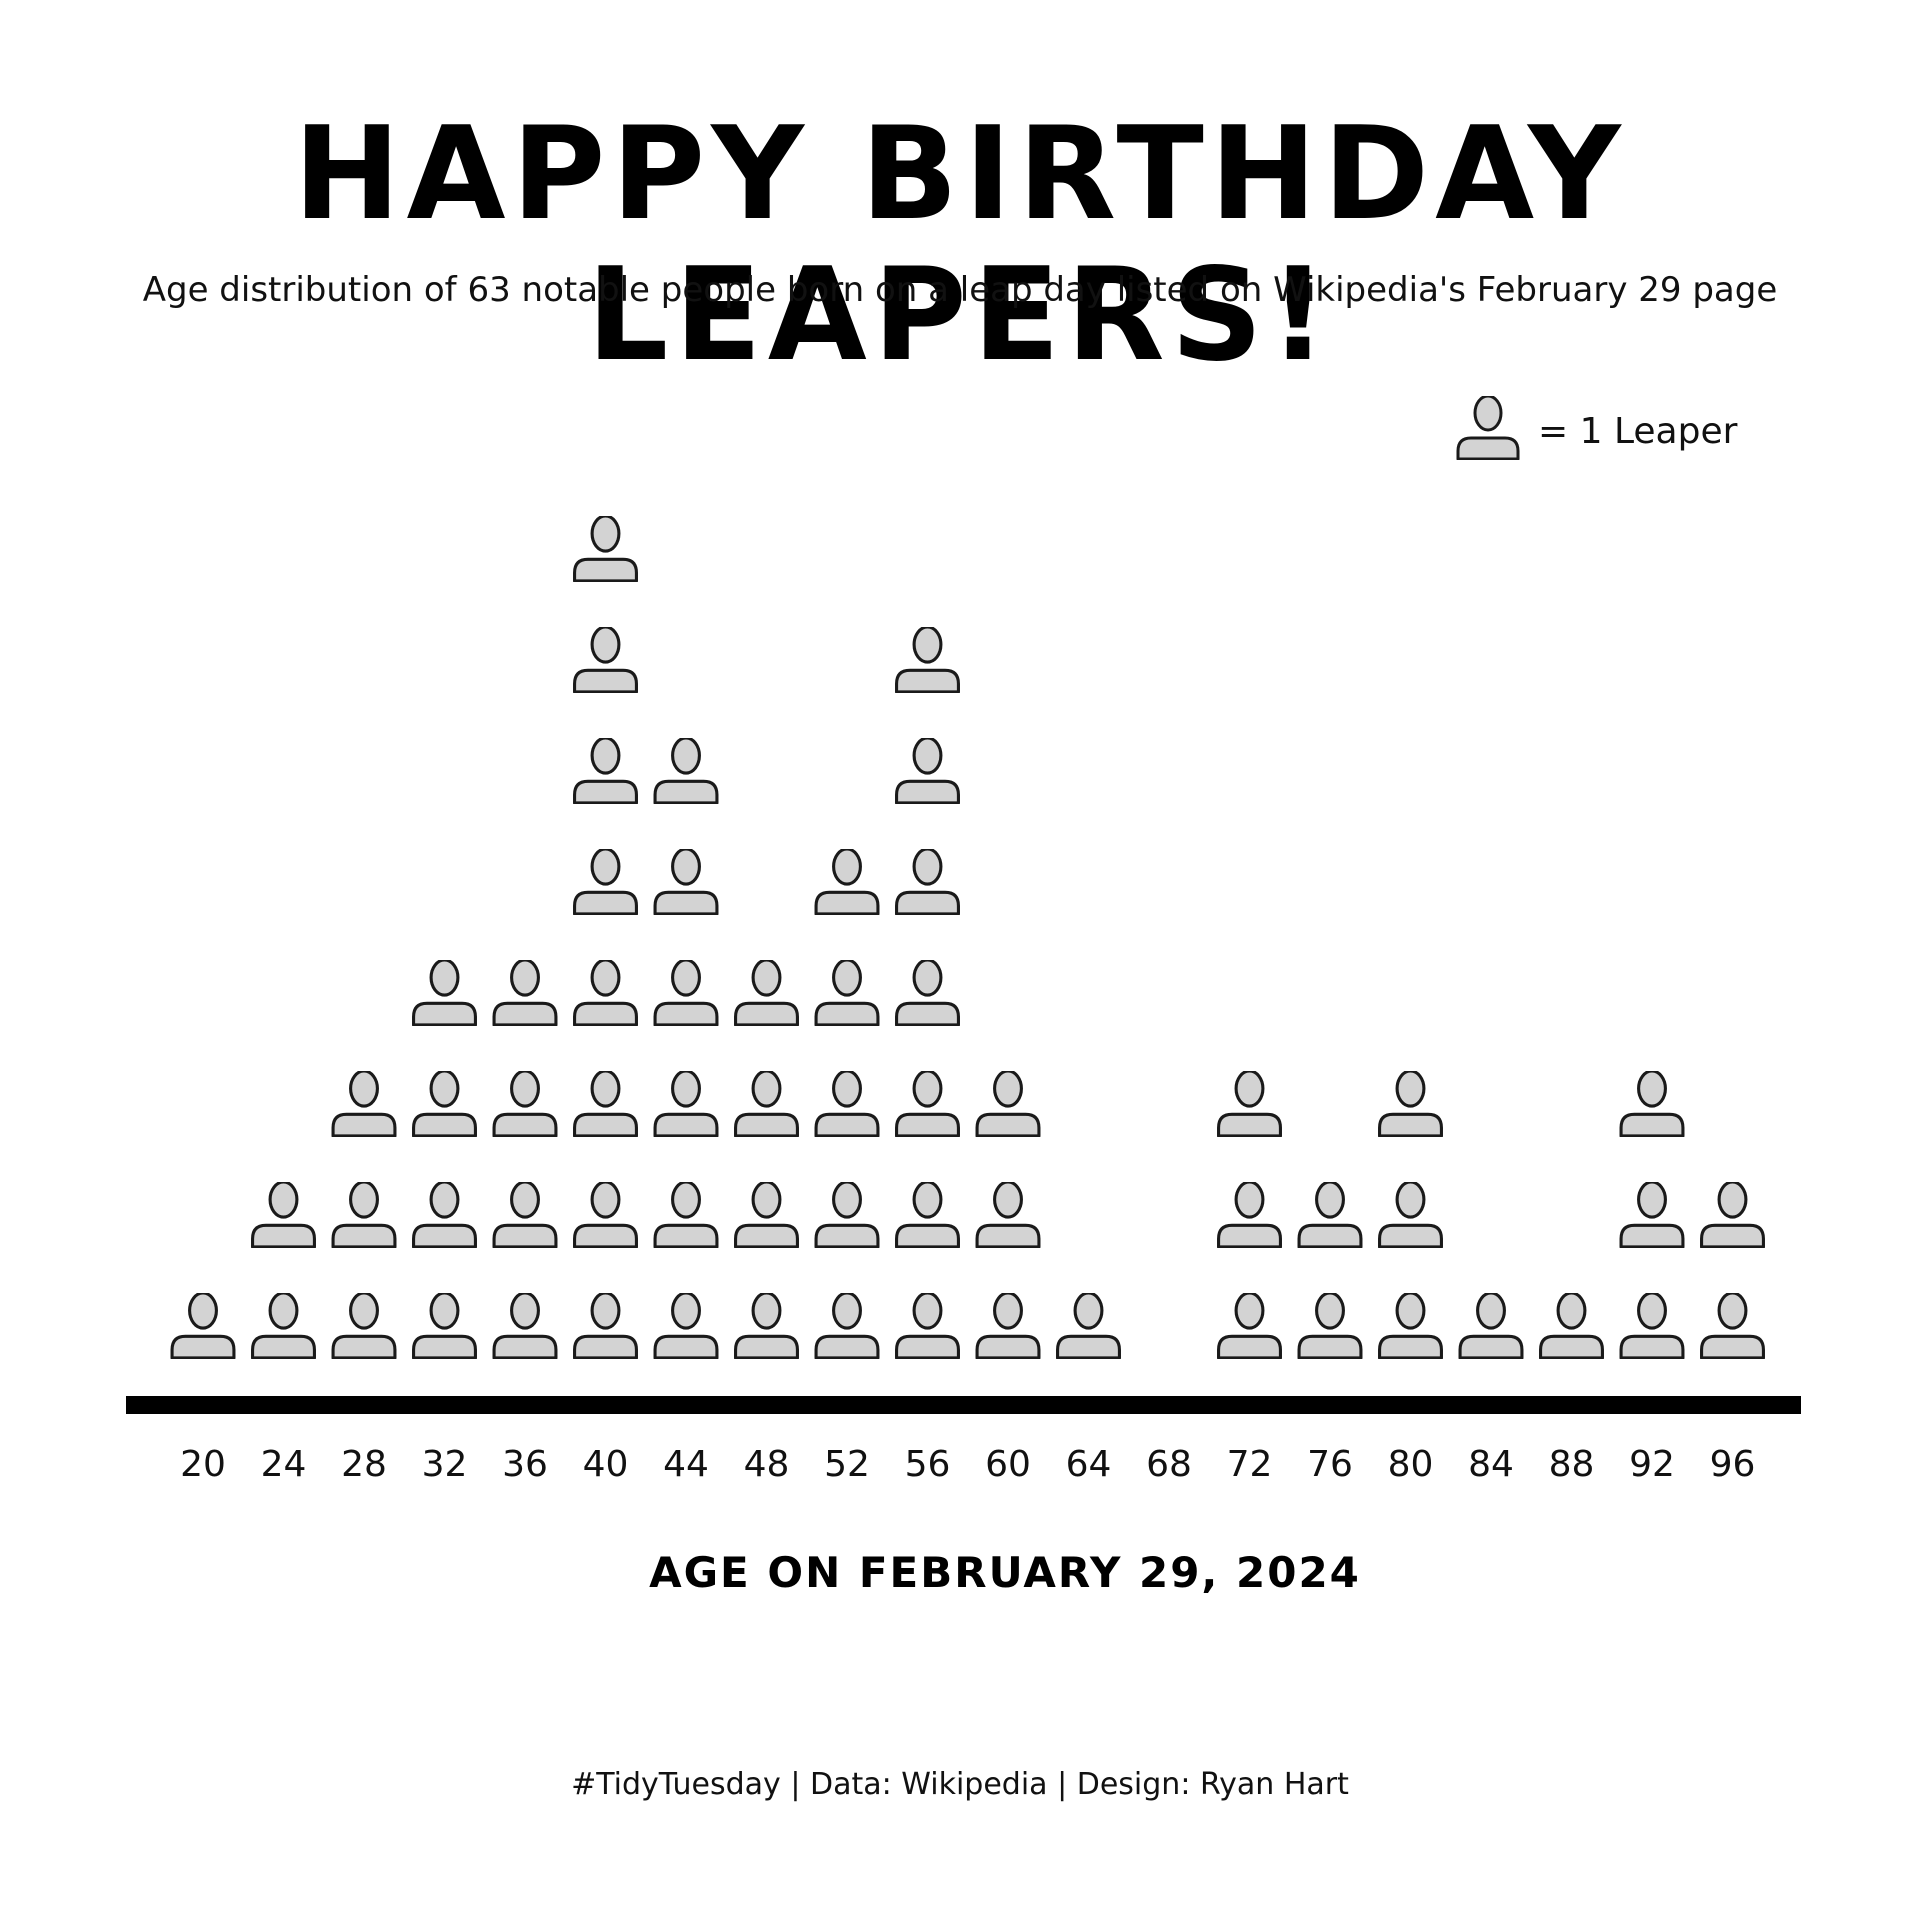 This screenshot has height=1920, width=1920. I want to click on x-axis-title: AGE ON FEBRUARY 29, 2024, so click(1005, 1572).